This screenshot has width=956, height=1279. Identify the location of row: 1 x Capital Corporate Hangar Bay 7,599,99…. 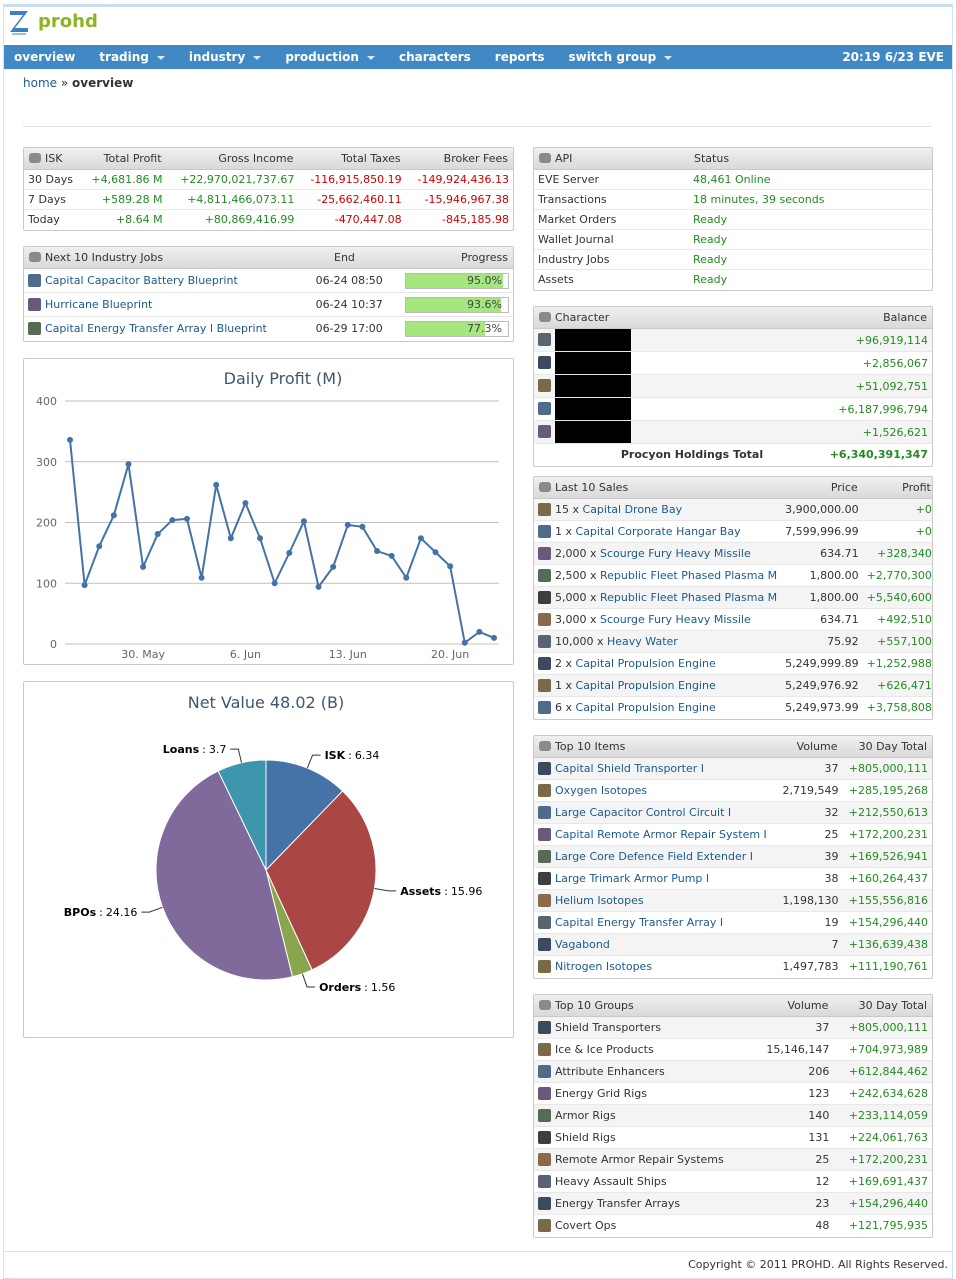
(733, 531).